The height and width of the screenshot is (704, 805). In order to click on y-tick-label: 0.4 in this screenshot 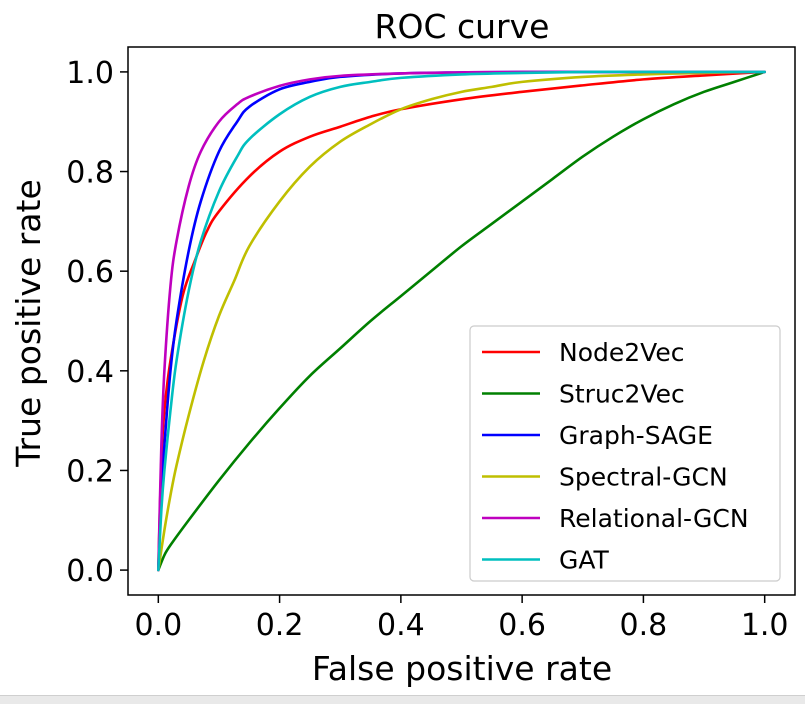, I will do `click(90, 372)`.